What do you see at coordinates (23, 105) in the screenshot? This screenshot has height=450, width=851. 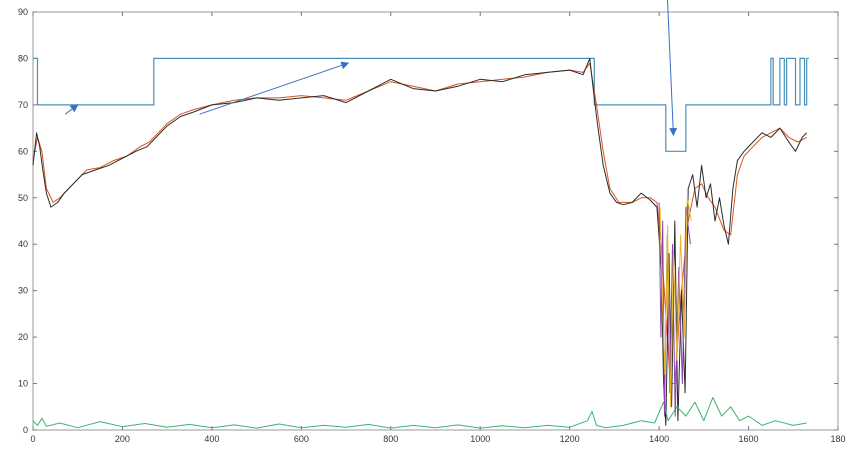 I see `y-tick-label: 70` at bounding box center [23, 105].